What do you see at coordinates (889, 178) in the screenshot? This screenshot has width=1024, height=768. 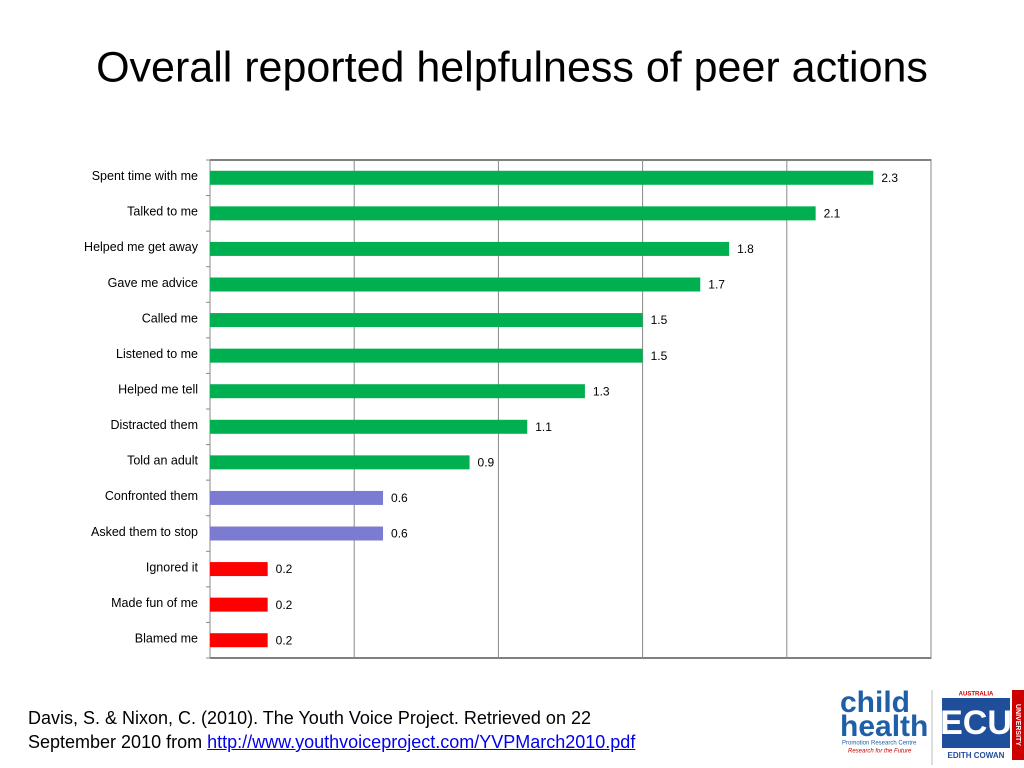 I see `data-label: 2.3` at bounding box center [889, 178].